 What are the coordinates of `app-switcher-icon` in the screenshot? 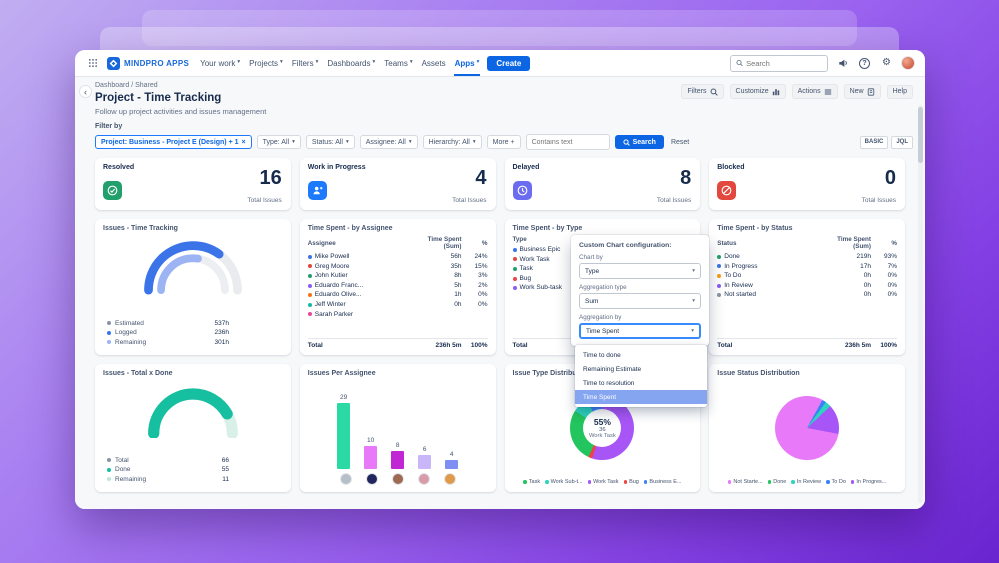 It's located at (92, 63).